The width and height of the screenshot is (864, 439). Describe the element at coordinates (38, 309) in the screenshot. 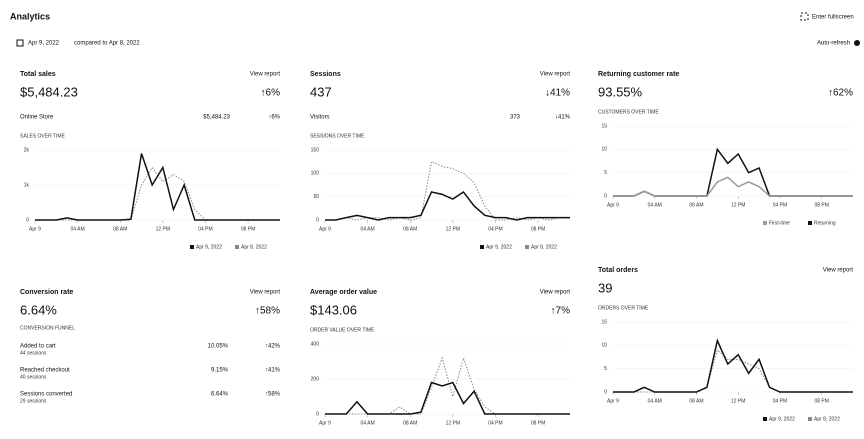

I see `metric-value: 6.64%` at that location.